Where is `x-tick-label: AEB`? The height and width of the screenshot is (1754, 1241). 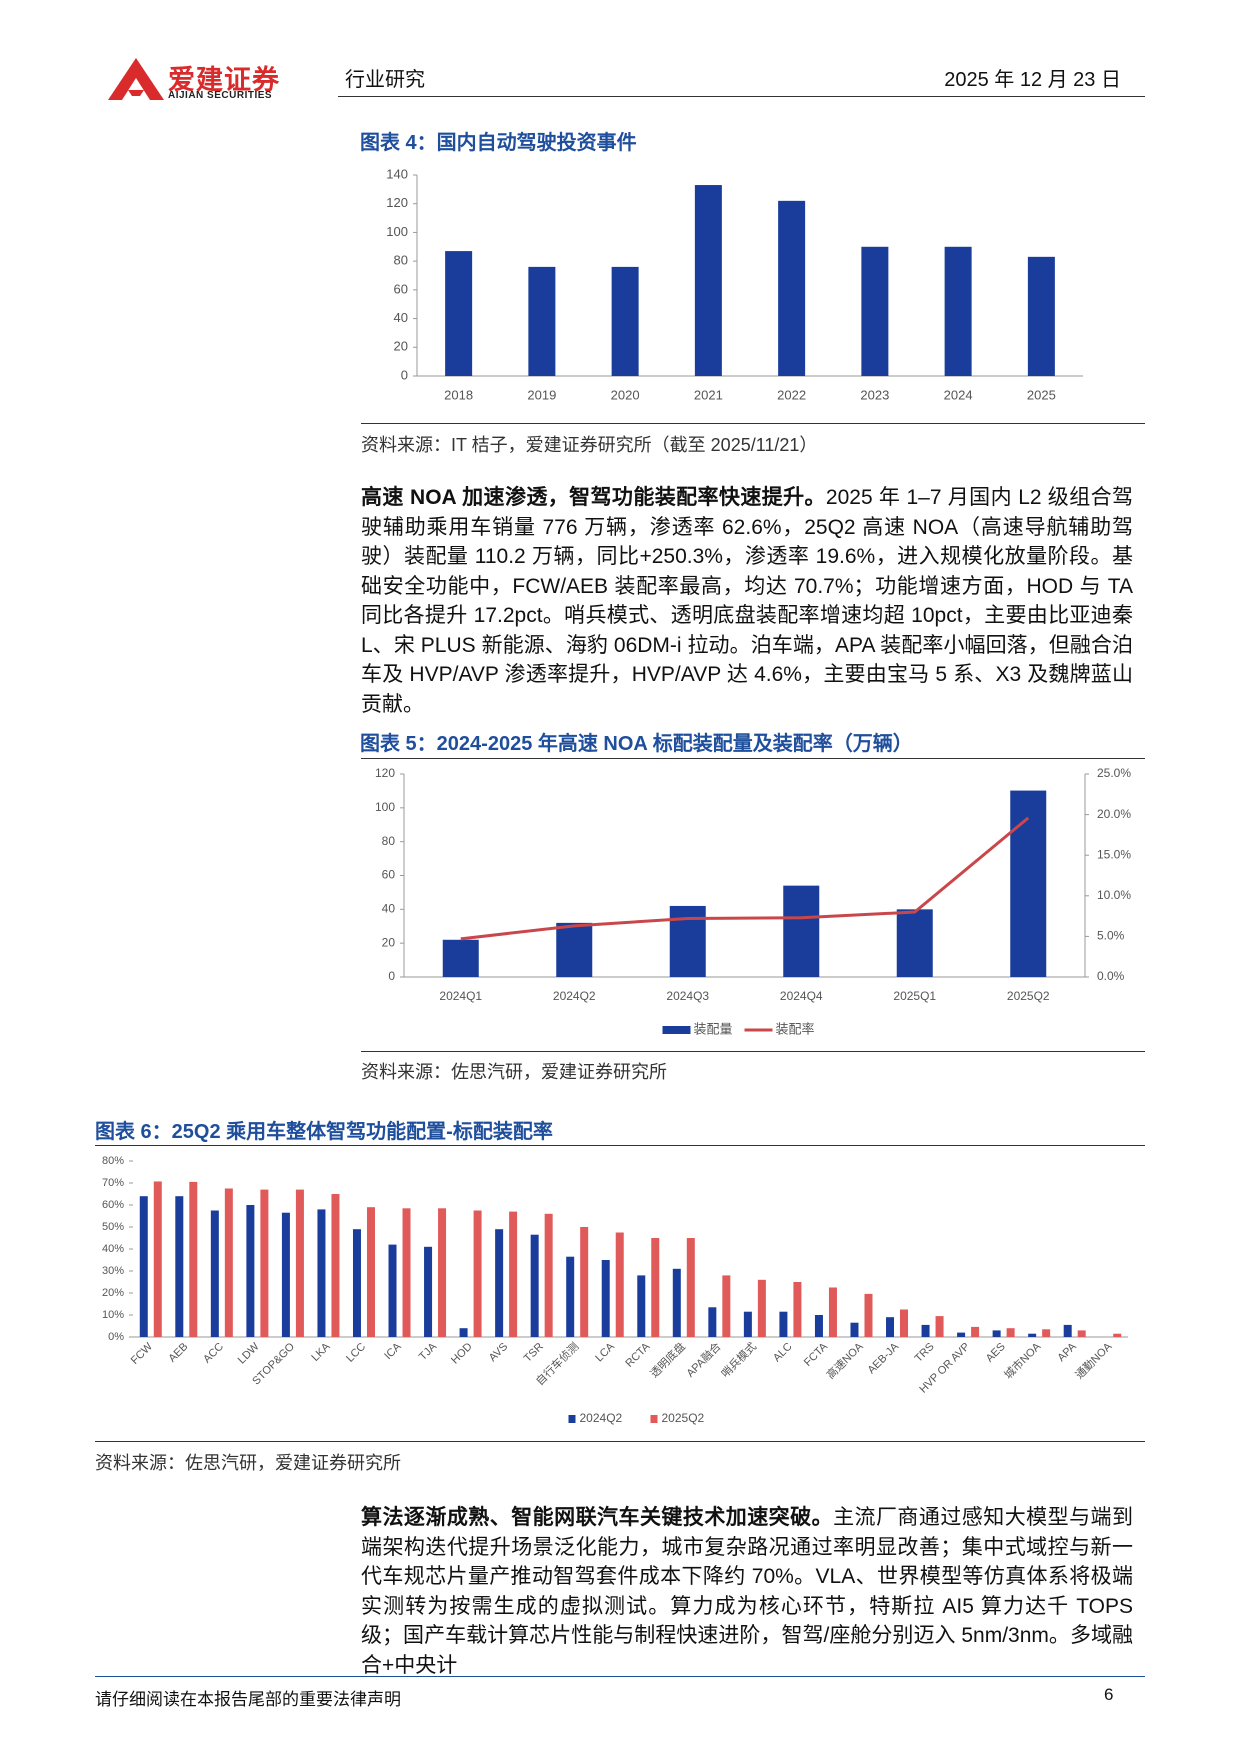 x-tick-label: AEB is located at coordinates (178, 1353).